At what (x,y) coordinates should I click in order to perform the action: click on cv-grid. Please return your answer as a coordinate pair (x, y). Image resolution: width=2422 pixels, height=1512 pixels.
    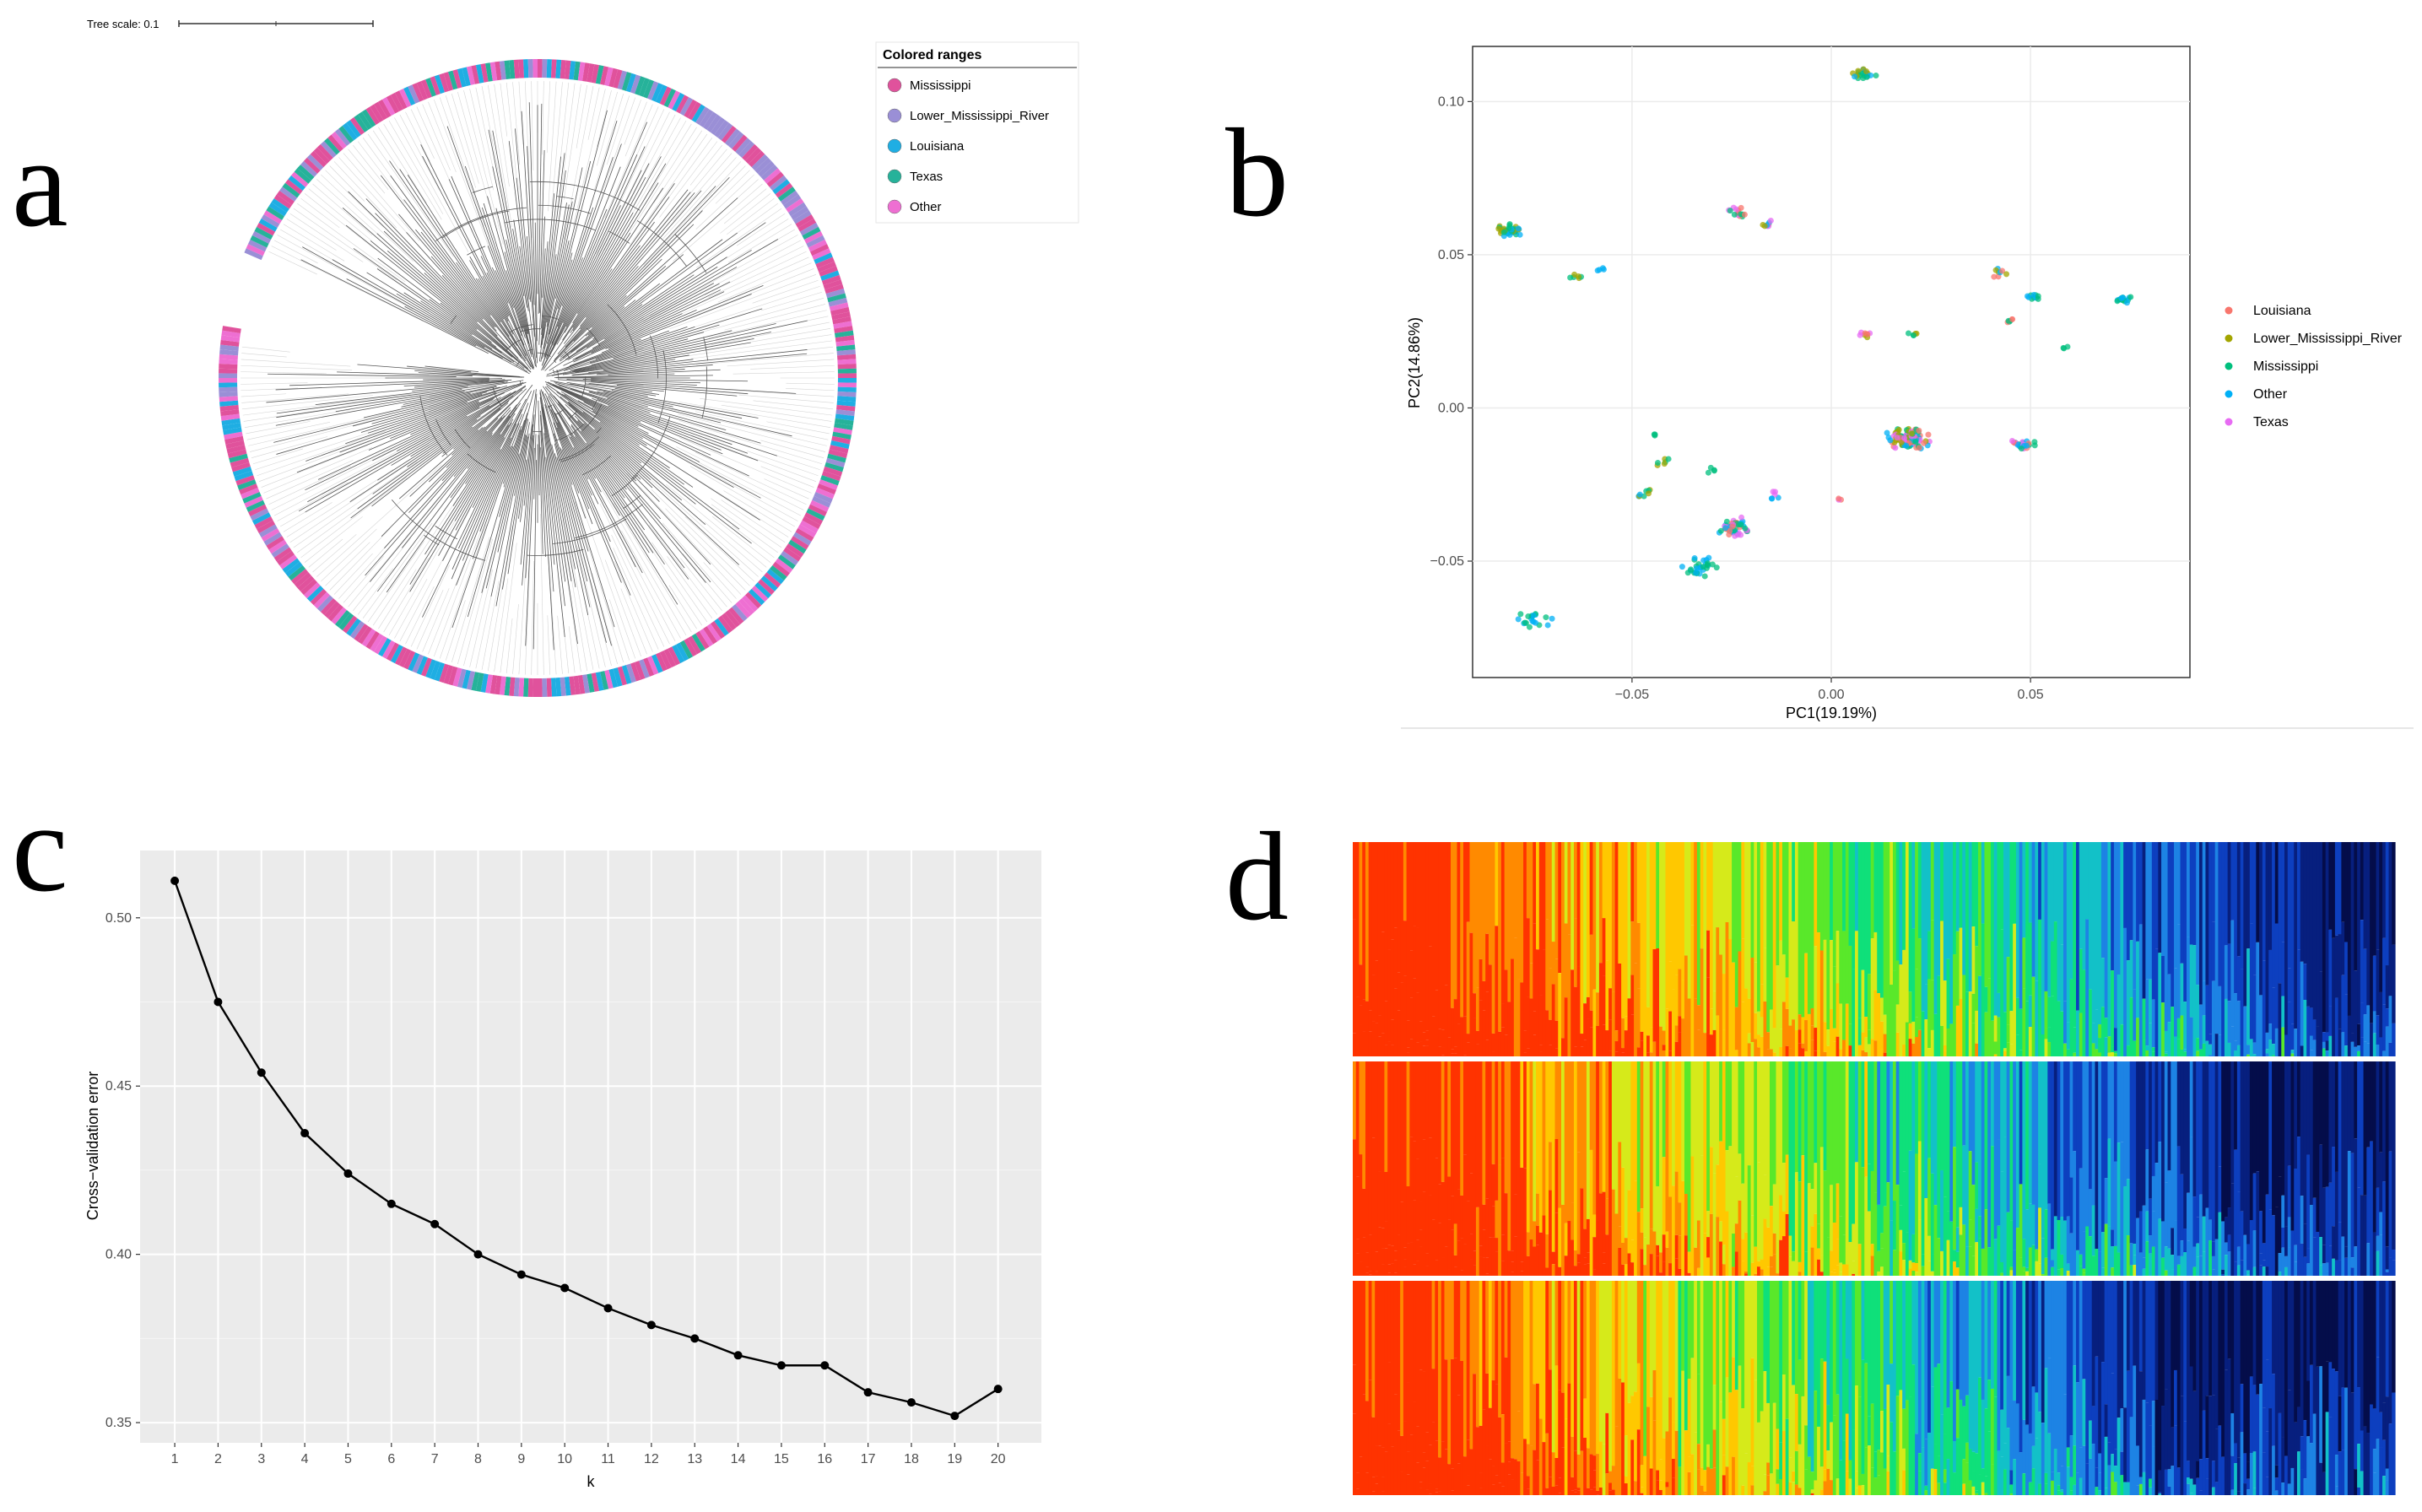
    Looking at the image, I should click on (590, 1146).